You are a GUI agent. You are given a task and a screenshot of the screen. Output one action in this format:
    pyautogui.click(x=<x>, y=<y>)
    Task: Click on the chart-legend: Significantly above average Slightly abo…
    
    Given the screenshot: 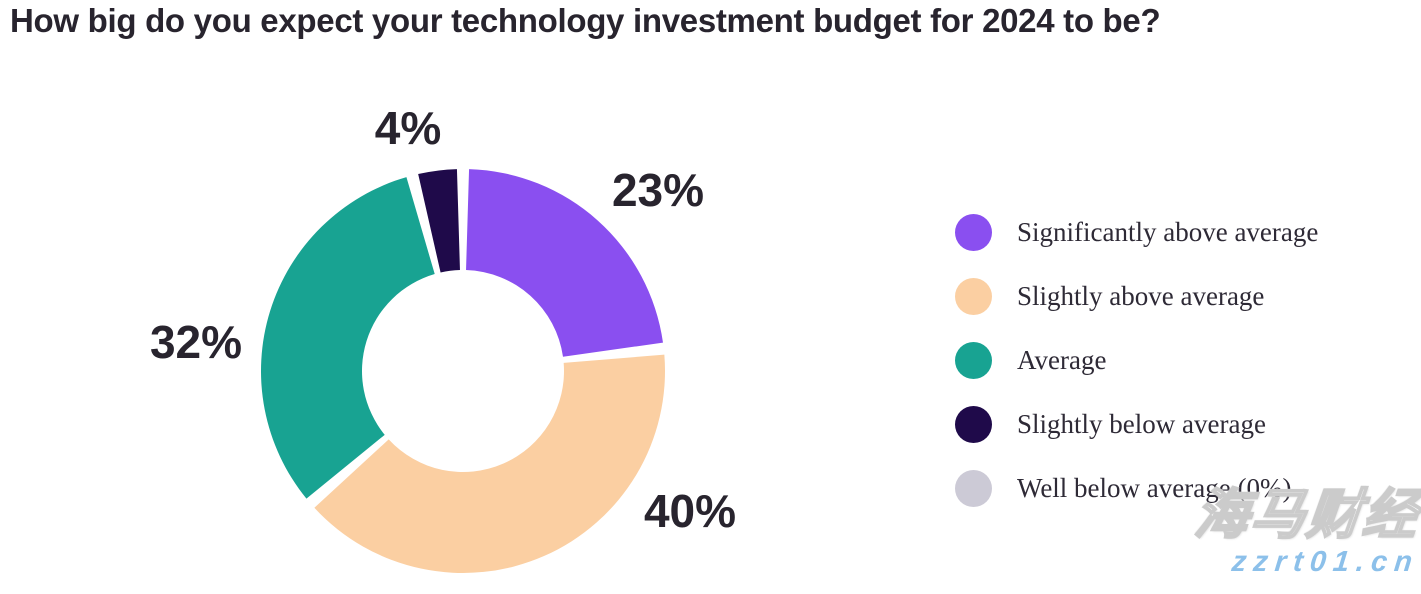 What is the action you would take?
    pyautogui.click(x=1136, y=360)
    